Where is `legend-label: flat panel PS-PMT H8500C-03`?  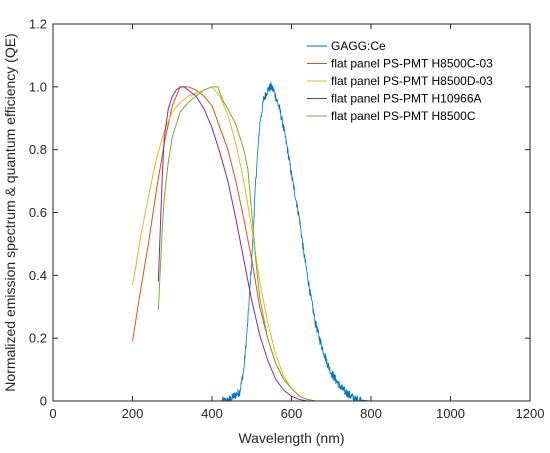 legend-label: flat panel PS-PMT H8500C-03 is located at coordinates (412, 64).